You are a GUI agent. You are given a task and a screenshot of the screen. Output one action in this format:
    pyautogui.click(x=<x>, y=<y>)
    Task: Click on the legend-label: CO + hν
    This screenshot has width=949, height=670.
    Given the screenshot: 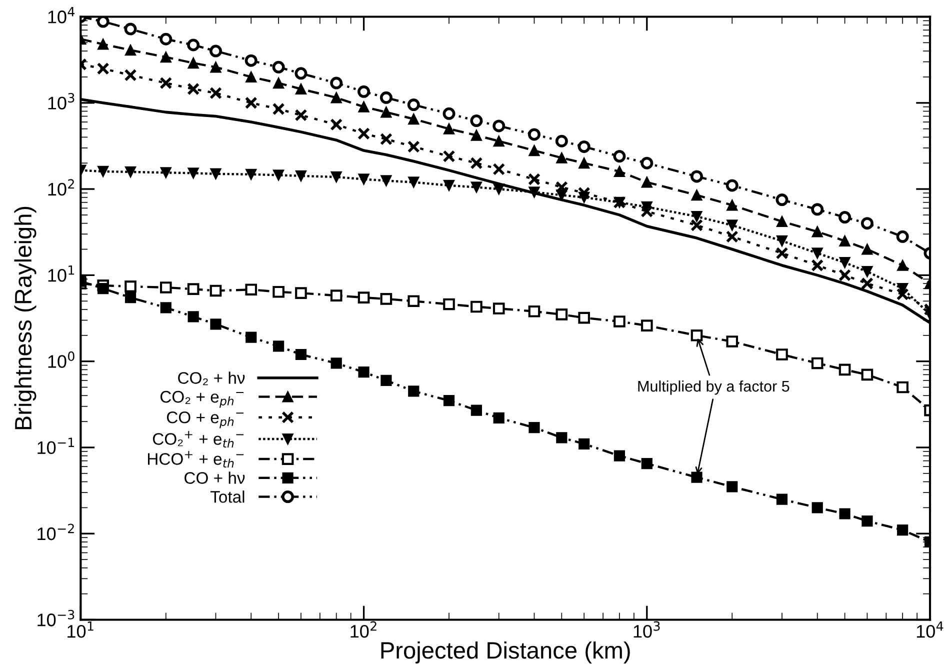 What is the action you would take?
    pyautogui.click(x=214, y=478)
    